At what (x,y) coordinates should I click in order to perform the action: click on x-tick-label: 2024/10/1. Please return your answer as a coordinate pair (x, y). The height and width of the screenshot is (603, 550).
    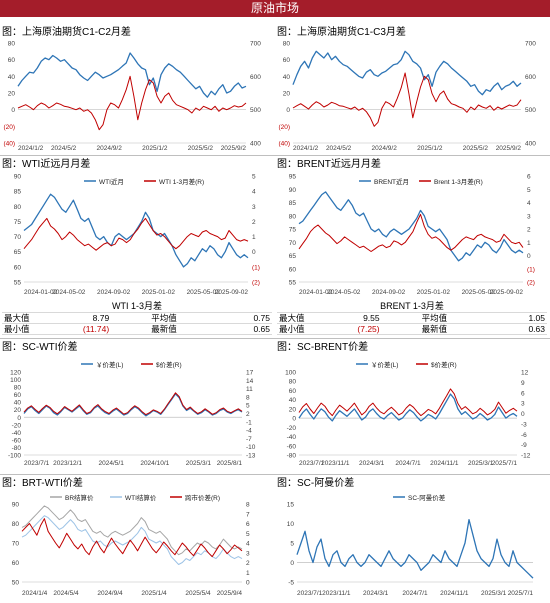
    Looking at the image, I should click on (154, 463).